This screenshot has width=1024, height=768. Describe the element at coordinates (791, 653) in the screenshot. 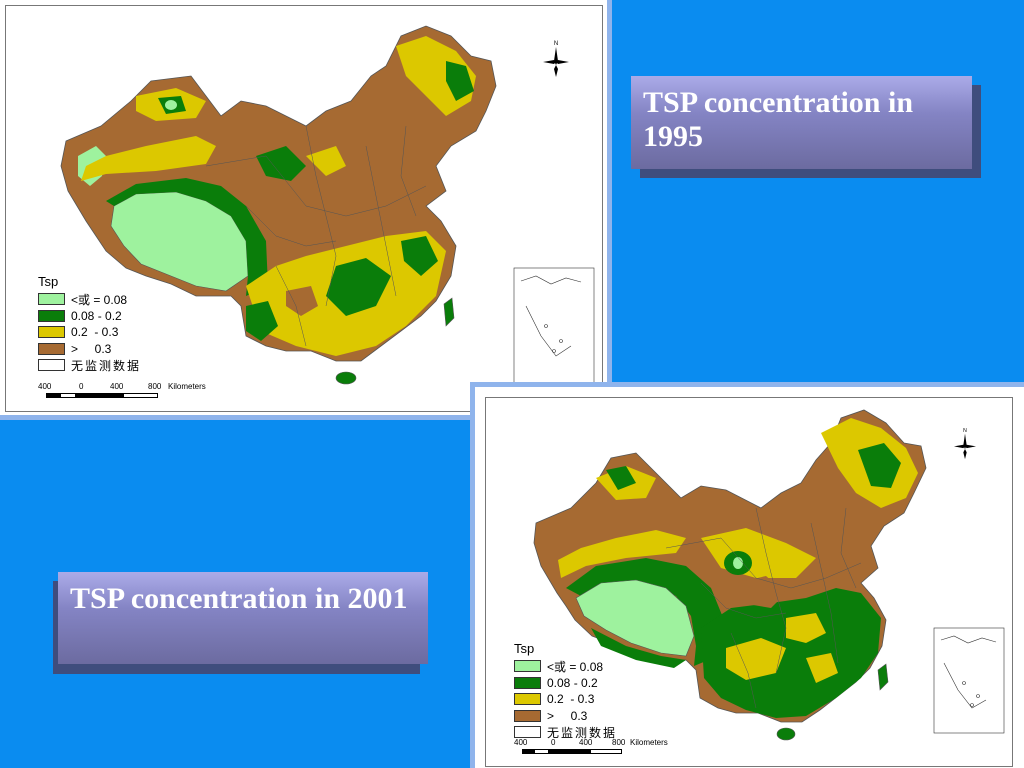

I see `zone-green-east` at that location.